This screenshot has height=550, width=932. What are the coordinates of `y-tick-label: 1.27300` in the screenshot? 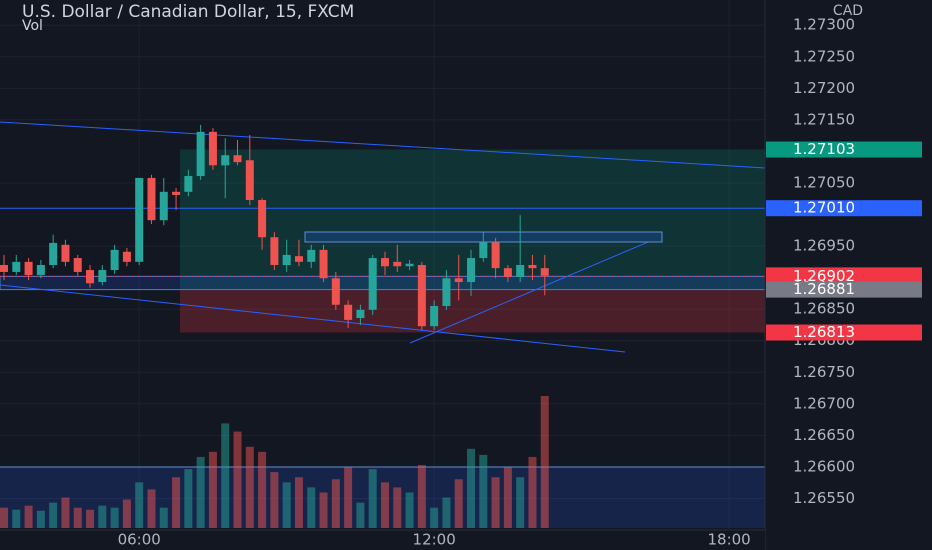 It's located at (824, 25).